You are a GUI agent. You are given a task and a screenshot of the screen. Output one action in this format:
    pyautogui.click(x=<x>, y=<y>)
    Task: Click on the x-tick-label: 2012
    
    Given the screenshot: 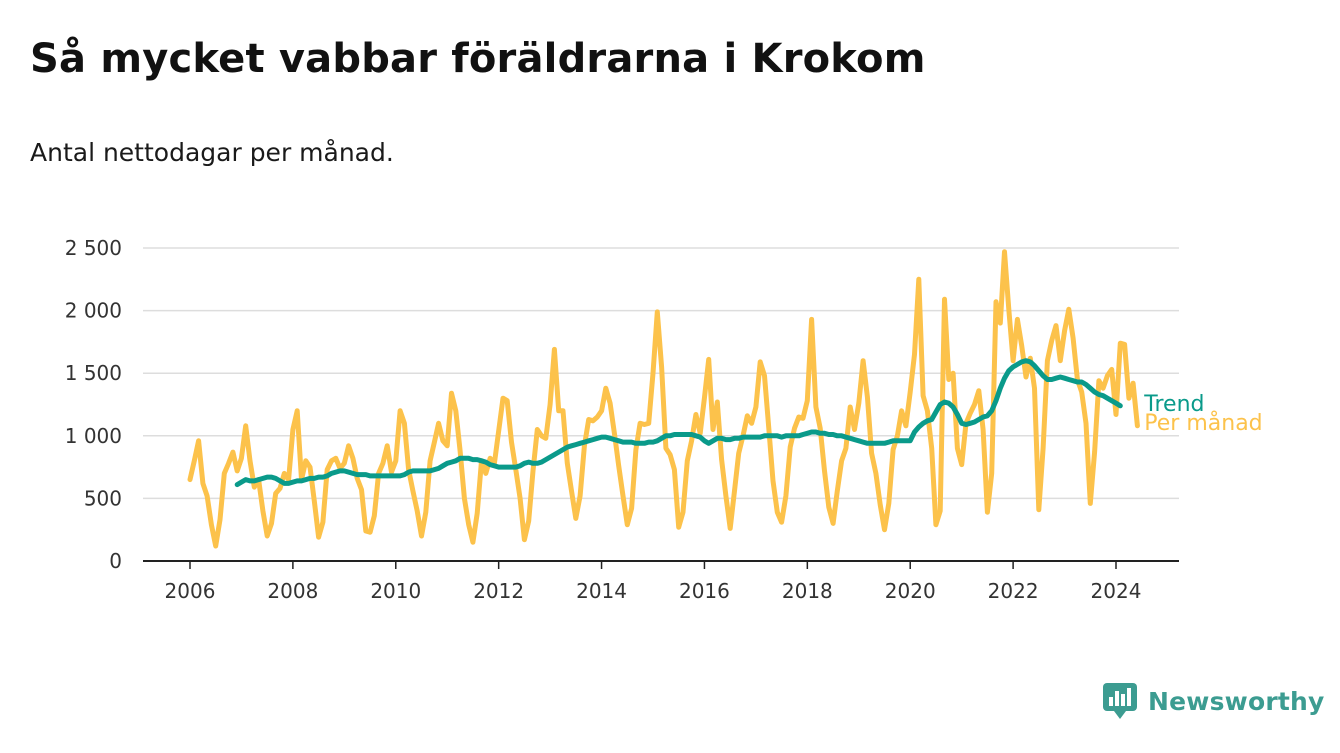 What is the action you would take?
    pyautogui.click(x=498, y=591)
    